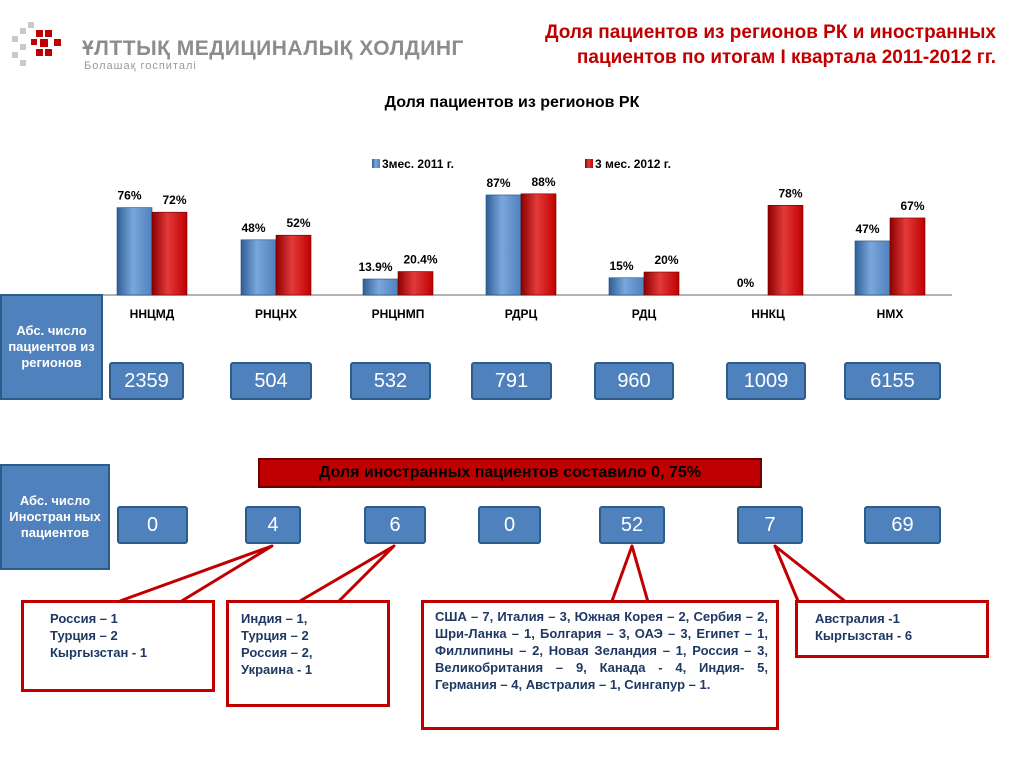 The width and height of the screenshot is (1024, 768). Describe the element at coordinates (666, 260) in the screenshot. I see `data-label-2012-5: 20%` at that location.